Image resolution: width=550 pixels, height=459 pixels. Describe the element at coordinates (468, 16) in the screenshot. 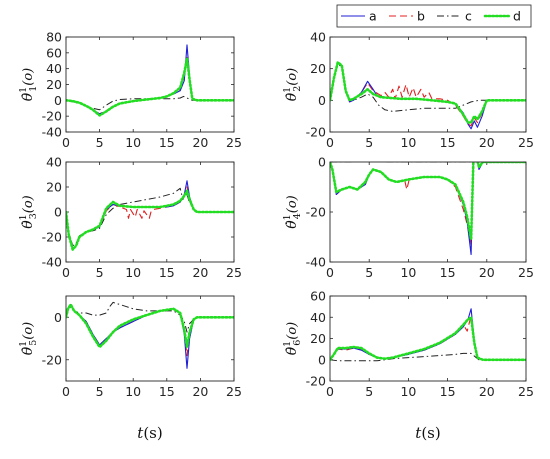

I see `legend-label-c: c` at that location.